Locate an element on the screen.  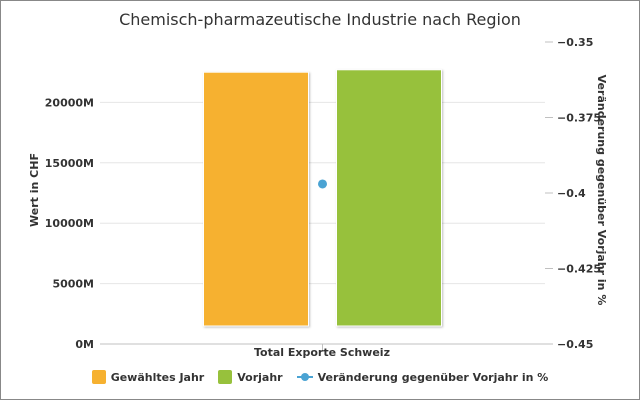
legend-label-vorjahr: Vorjahr is located at coordinates (260, 377).